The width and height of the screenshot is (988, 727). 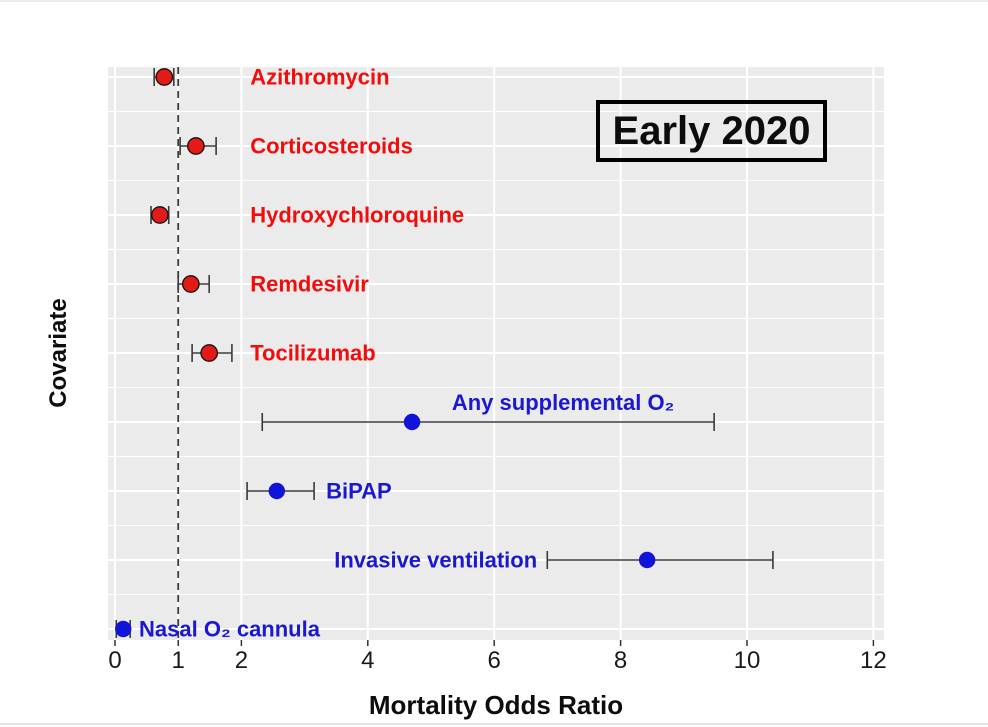 I want to click on forest-row: Nasal O₂ cannula, so click(x=218, y=629).